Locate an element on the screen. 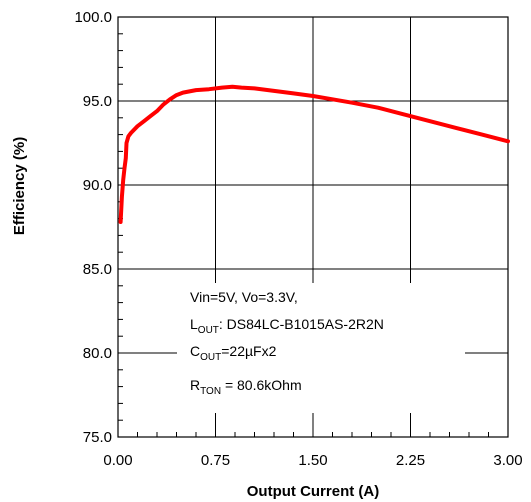  annotation-line-4: RTON = 80.6kOhm is located at coordinates (246, 387).